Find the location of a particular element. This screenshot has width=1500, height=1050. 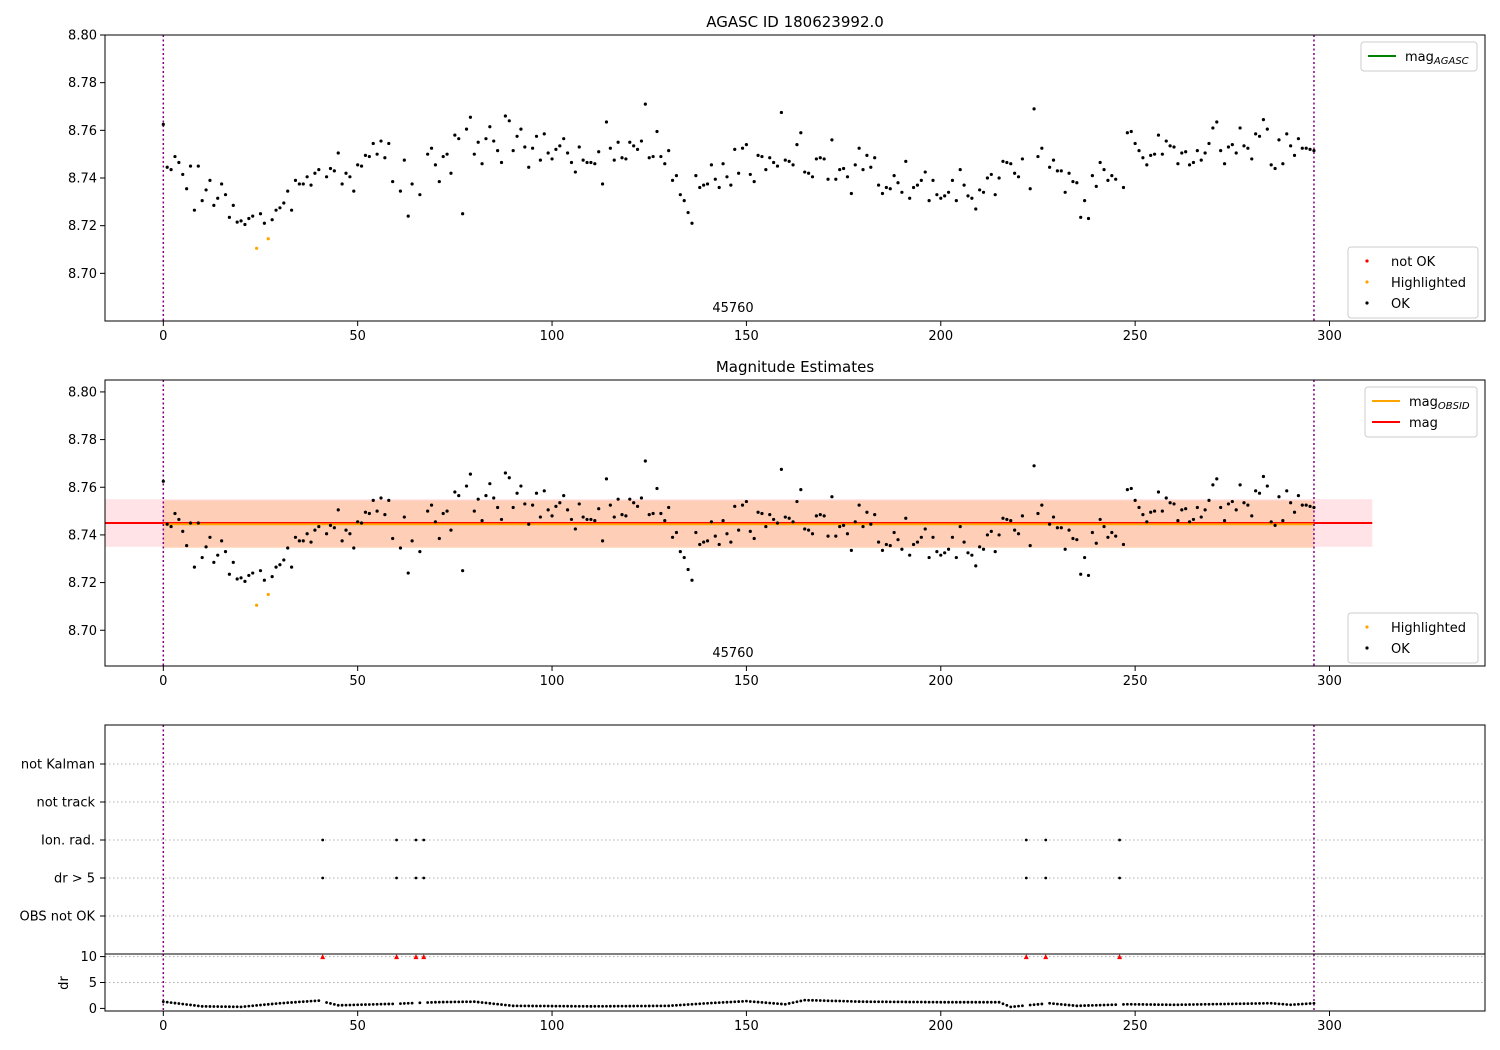

panel-1-legend-label: OK is located at coordinates (1400, 304).